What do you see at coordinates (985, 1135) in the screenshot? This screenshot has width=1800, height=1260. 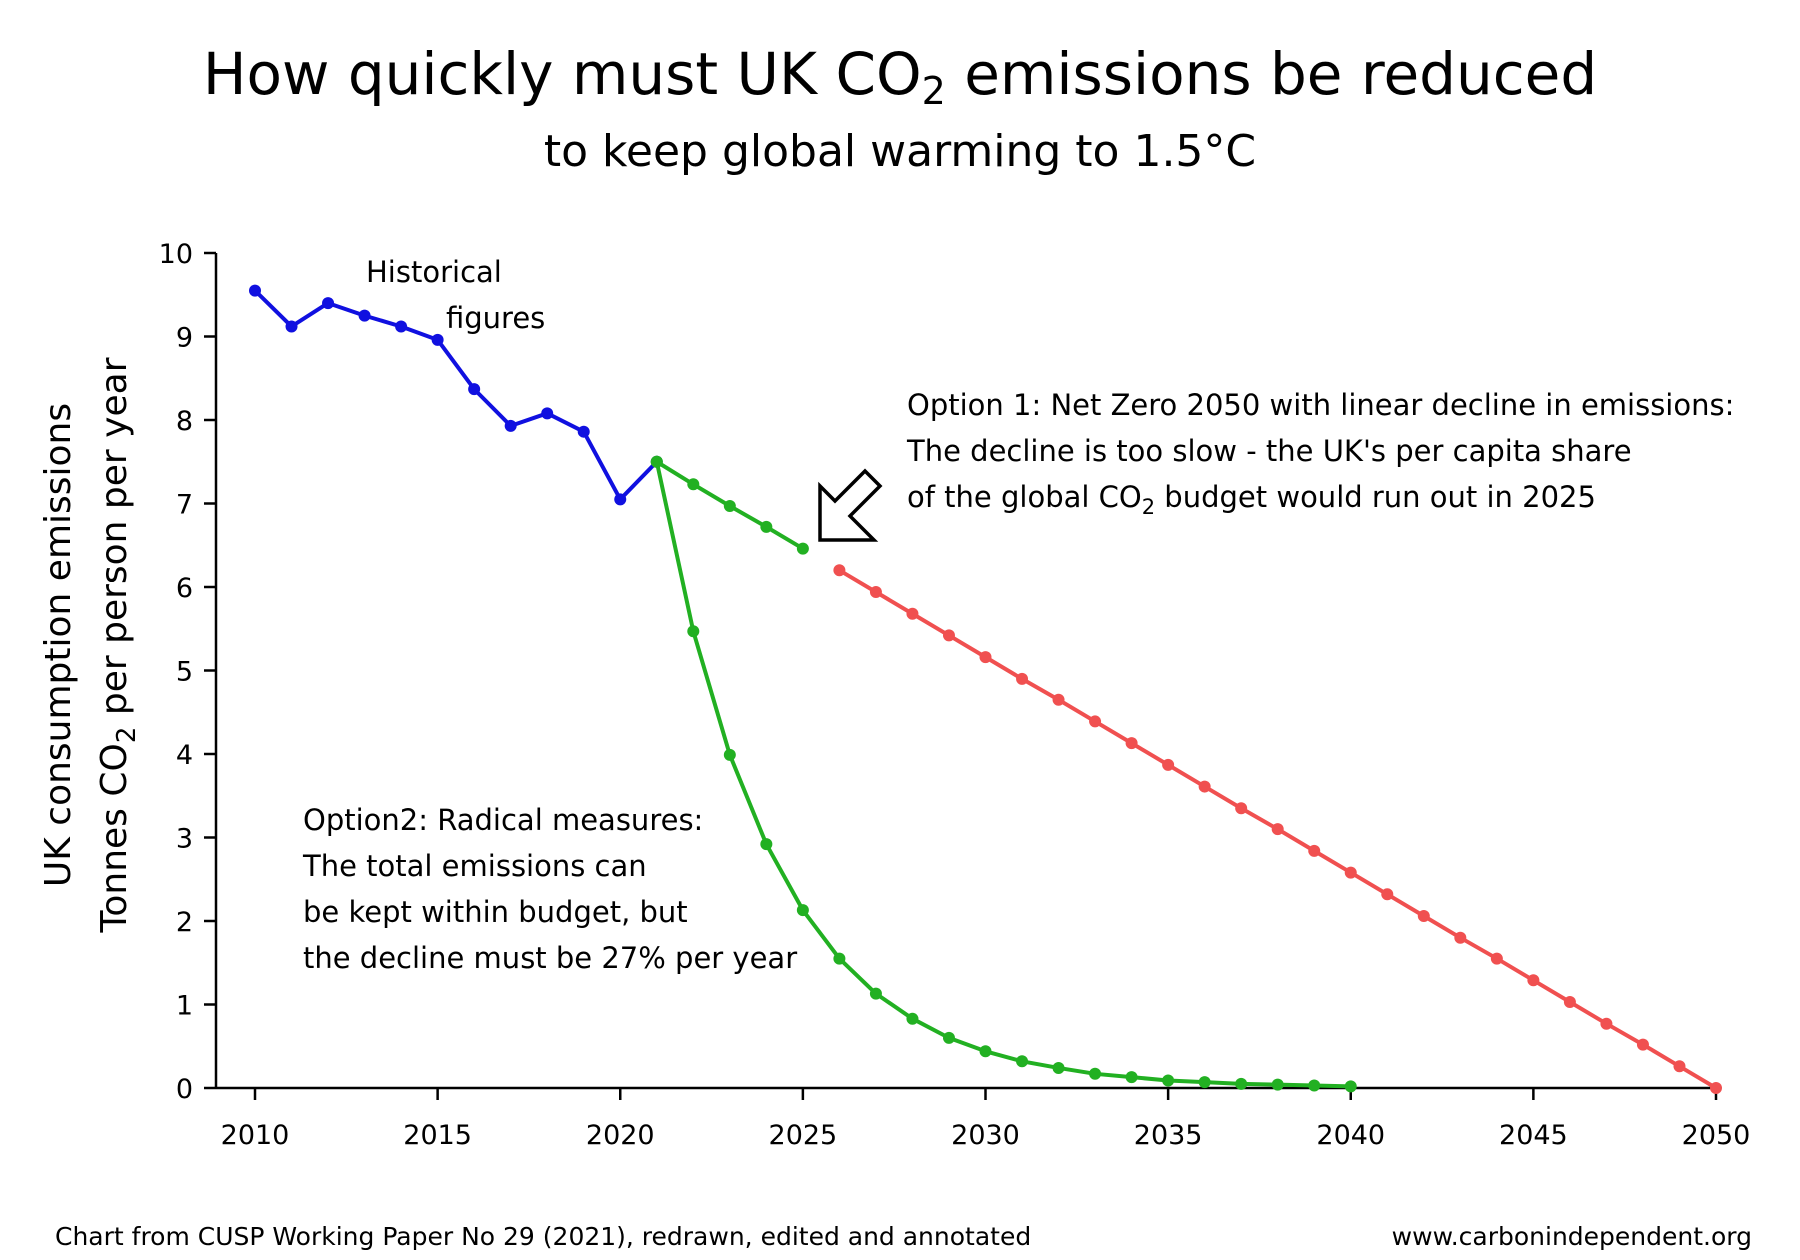 I see `x-tick-label: 2030` at bounding box center [985, 1135].